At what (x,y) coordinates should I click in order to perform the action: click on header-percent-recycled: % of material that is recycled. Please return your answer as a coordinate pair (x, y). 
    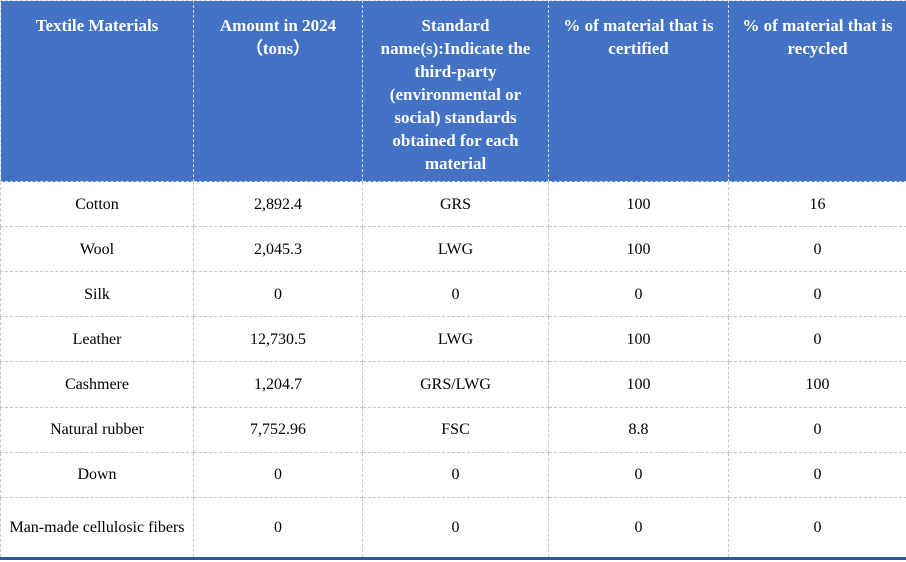
    Looking at the image, I should click on (817, 91).